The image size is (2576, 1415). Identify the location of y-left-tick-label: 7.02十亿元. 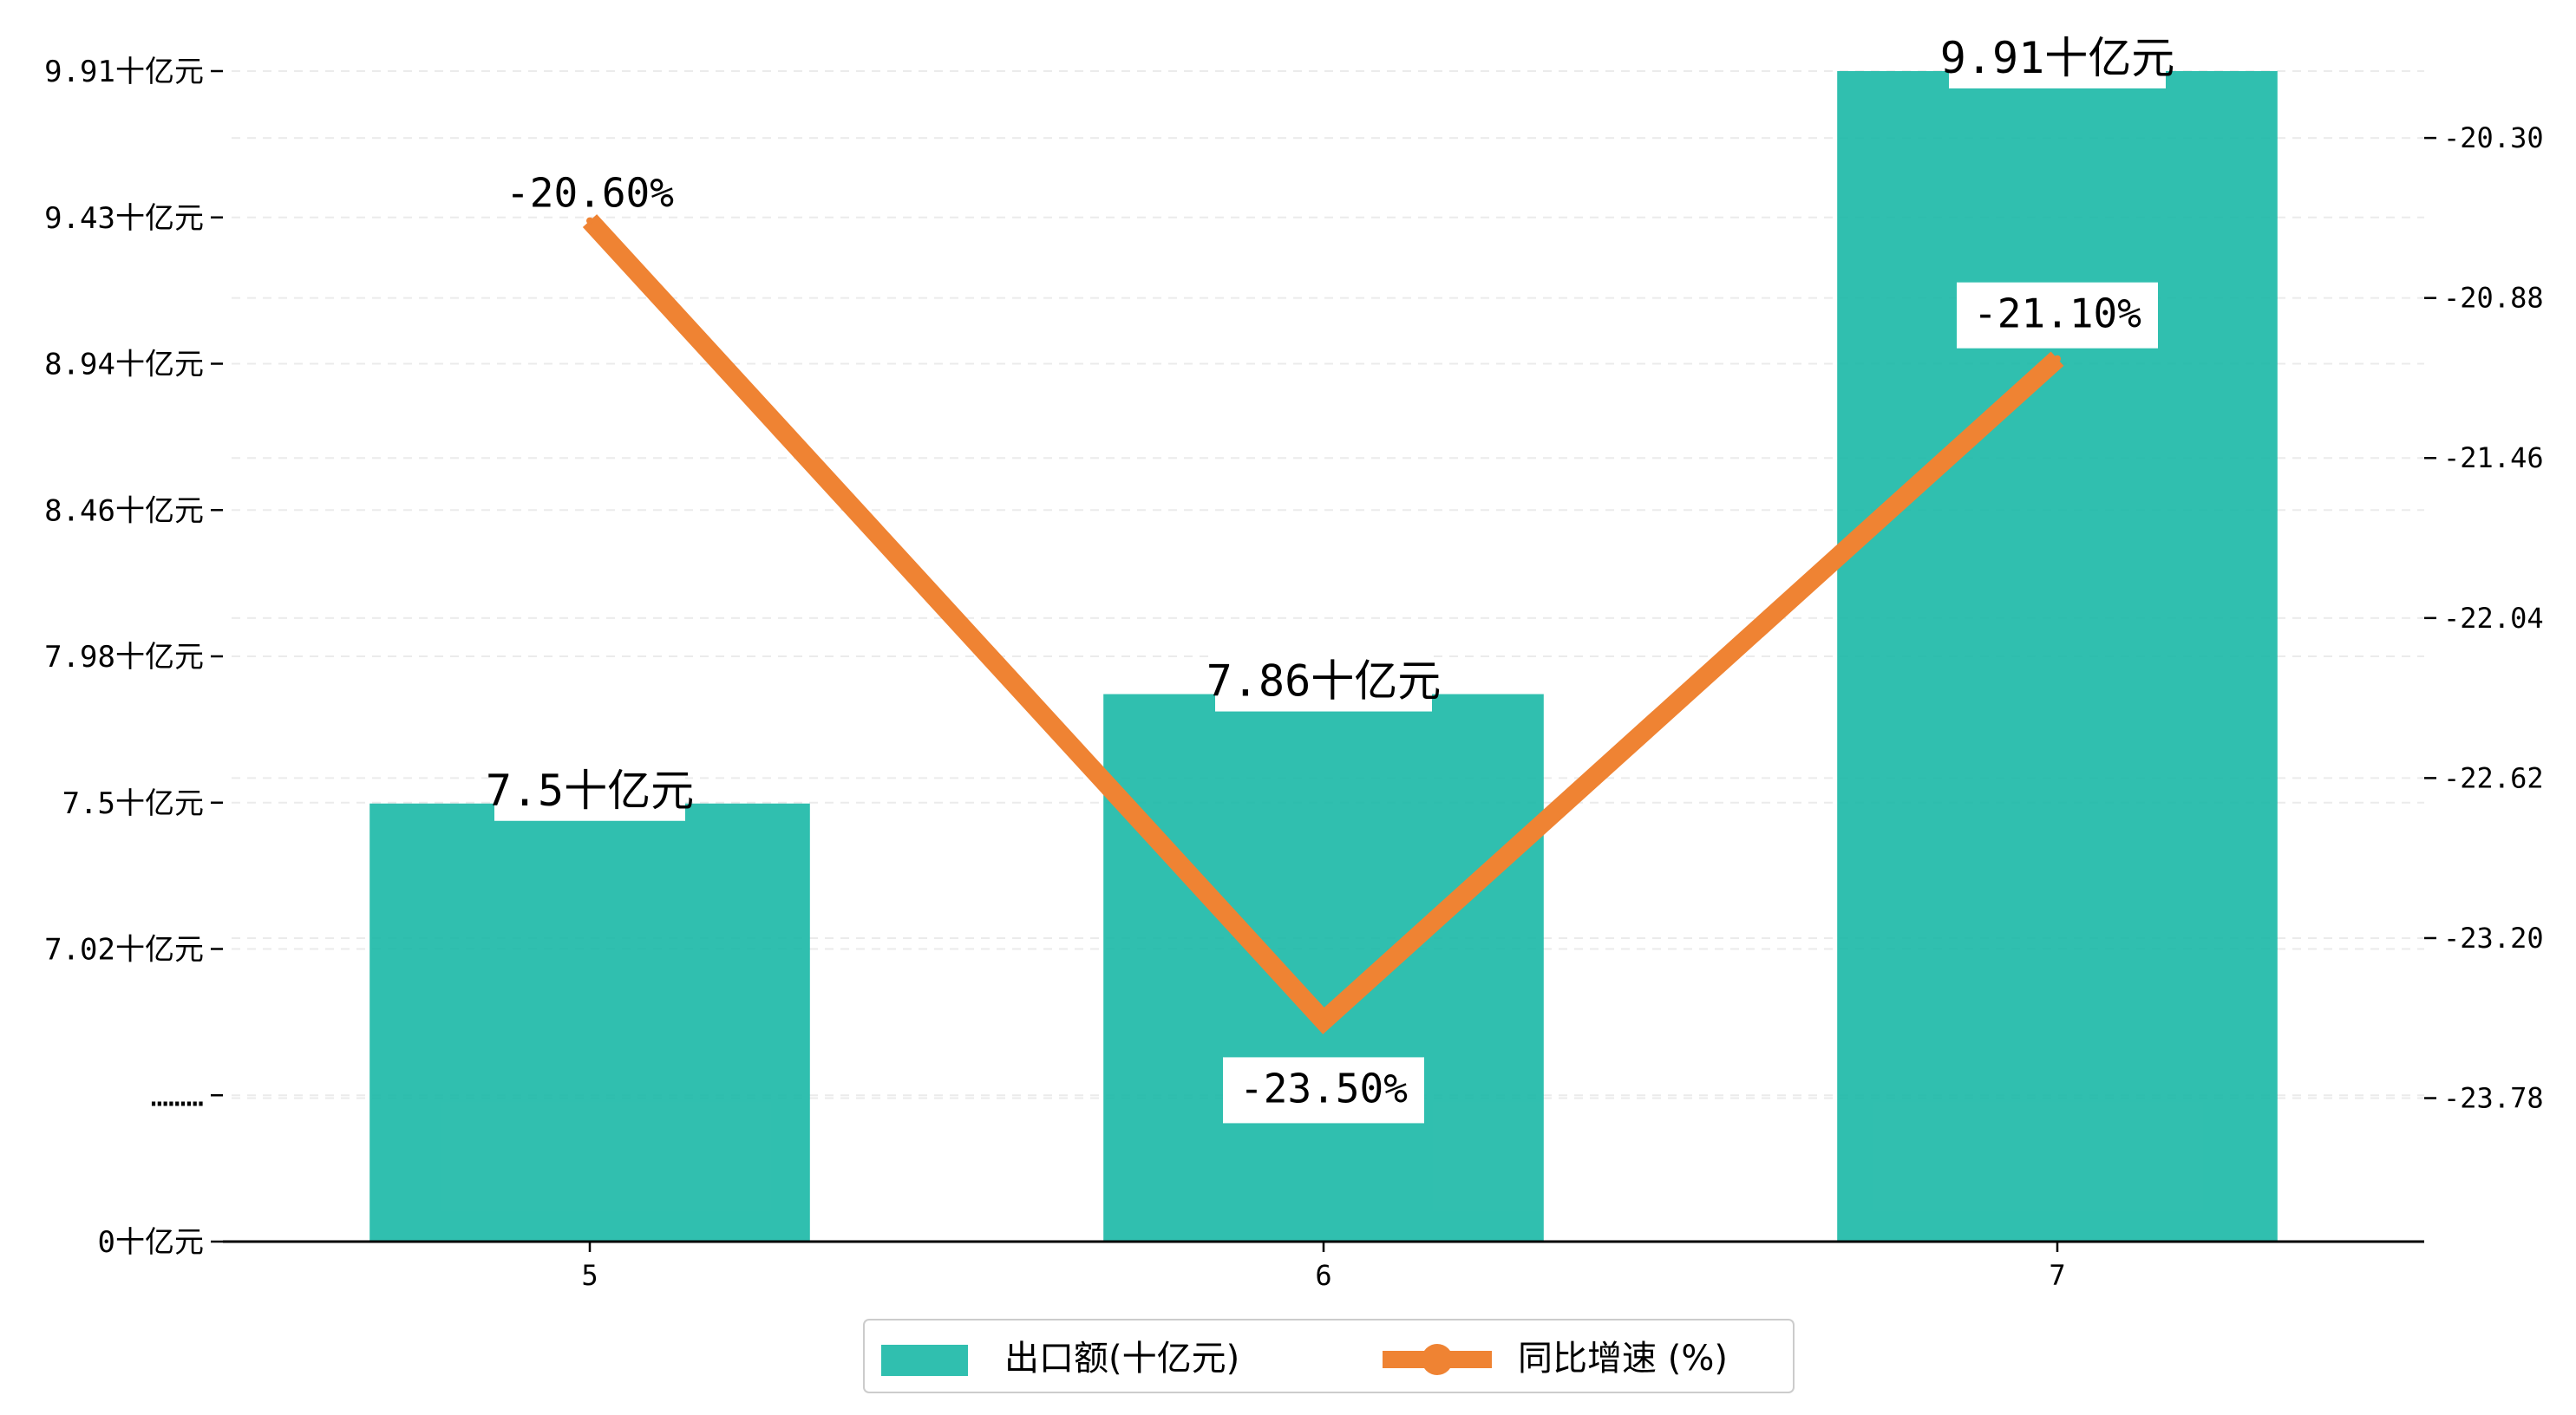
(124, 950).